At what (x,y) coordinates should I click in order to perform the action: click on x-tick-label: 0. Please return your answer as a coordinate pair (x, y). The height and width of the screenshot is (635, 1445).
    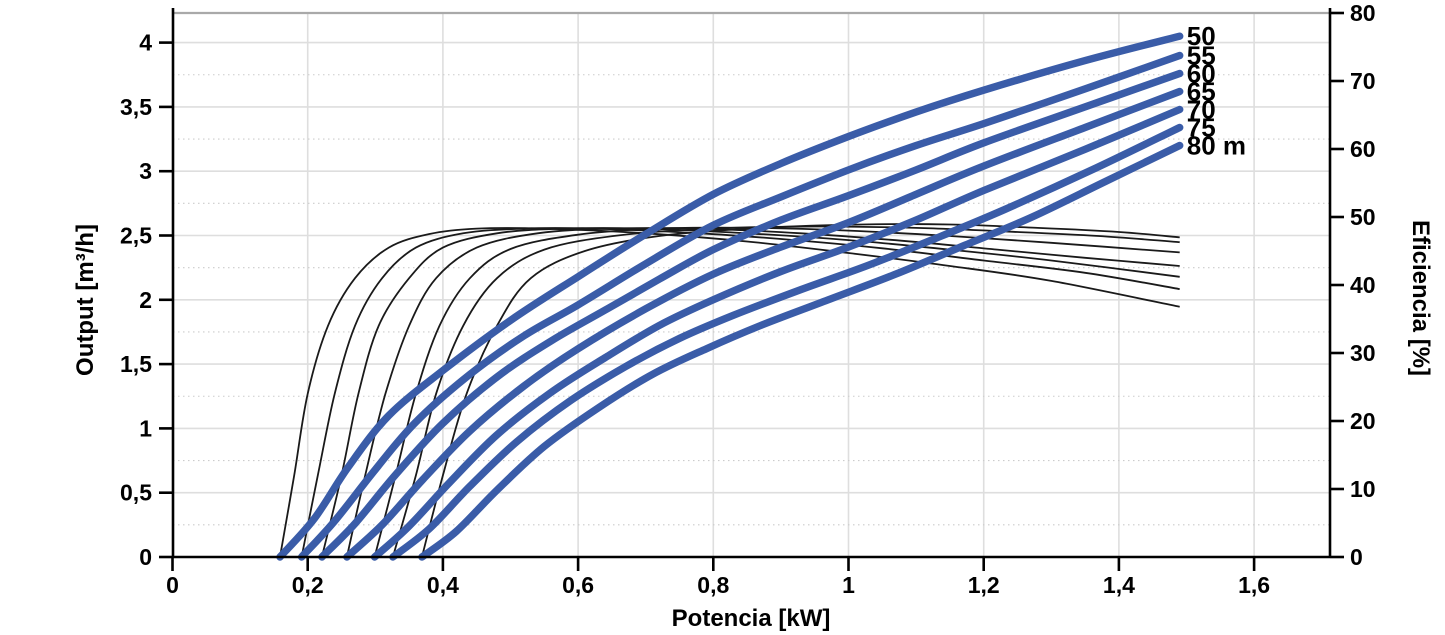
    Looking at the image, I should click on (172, 585).